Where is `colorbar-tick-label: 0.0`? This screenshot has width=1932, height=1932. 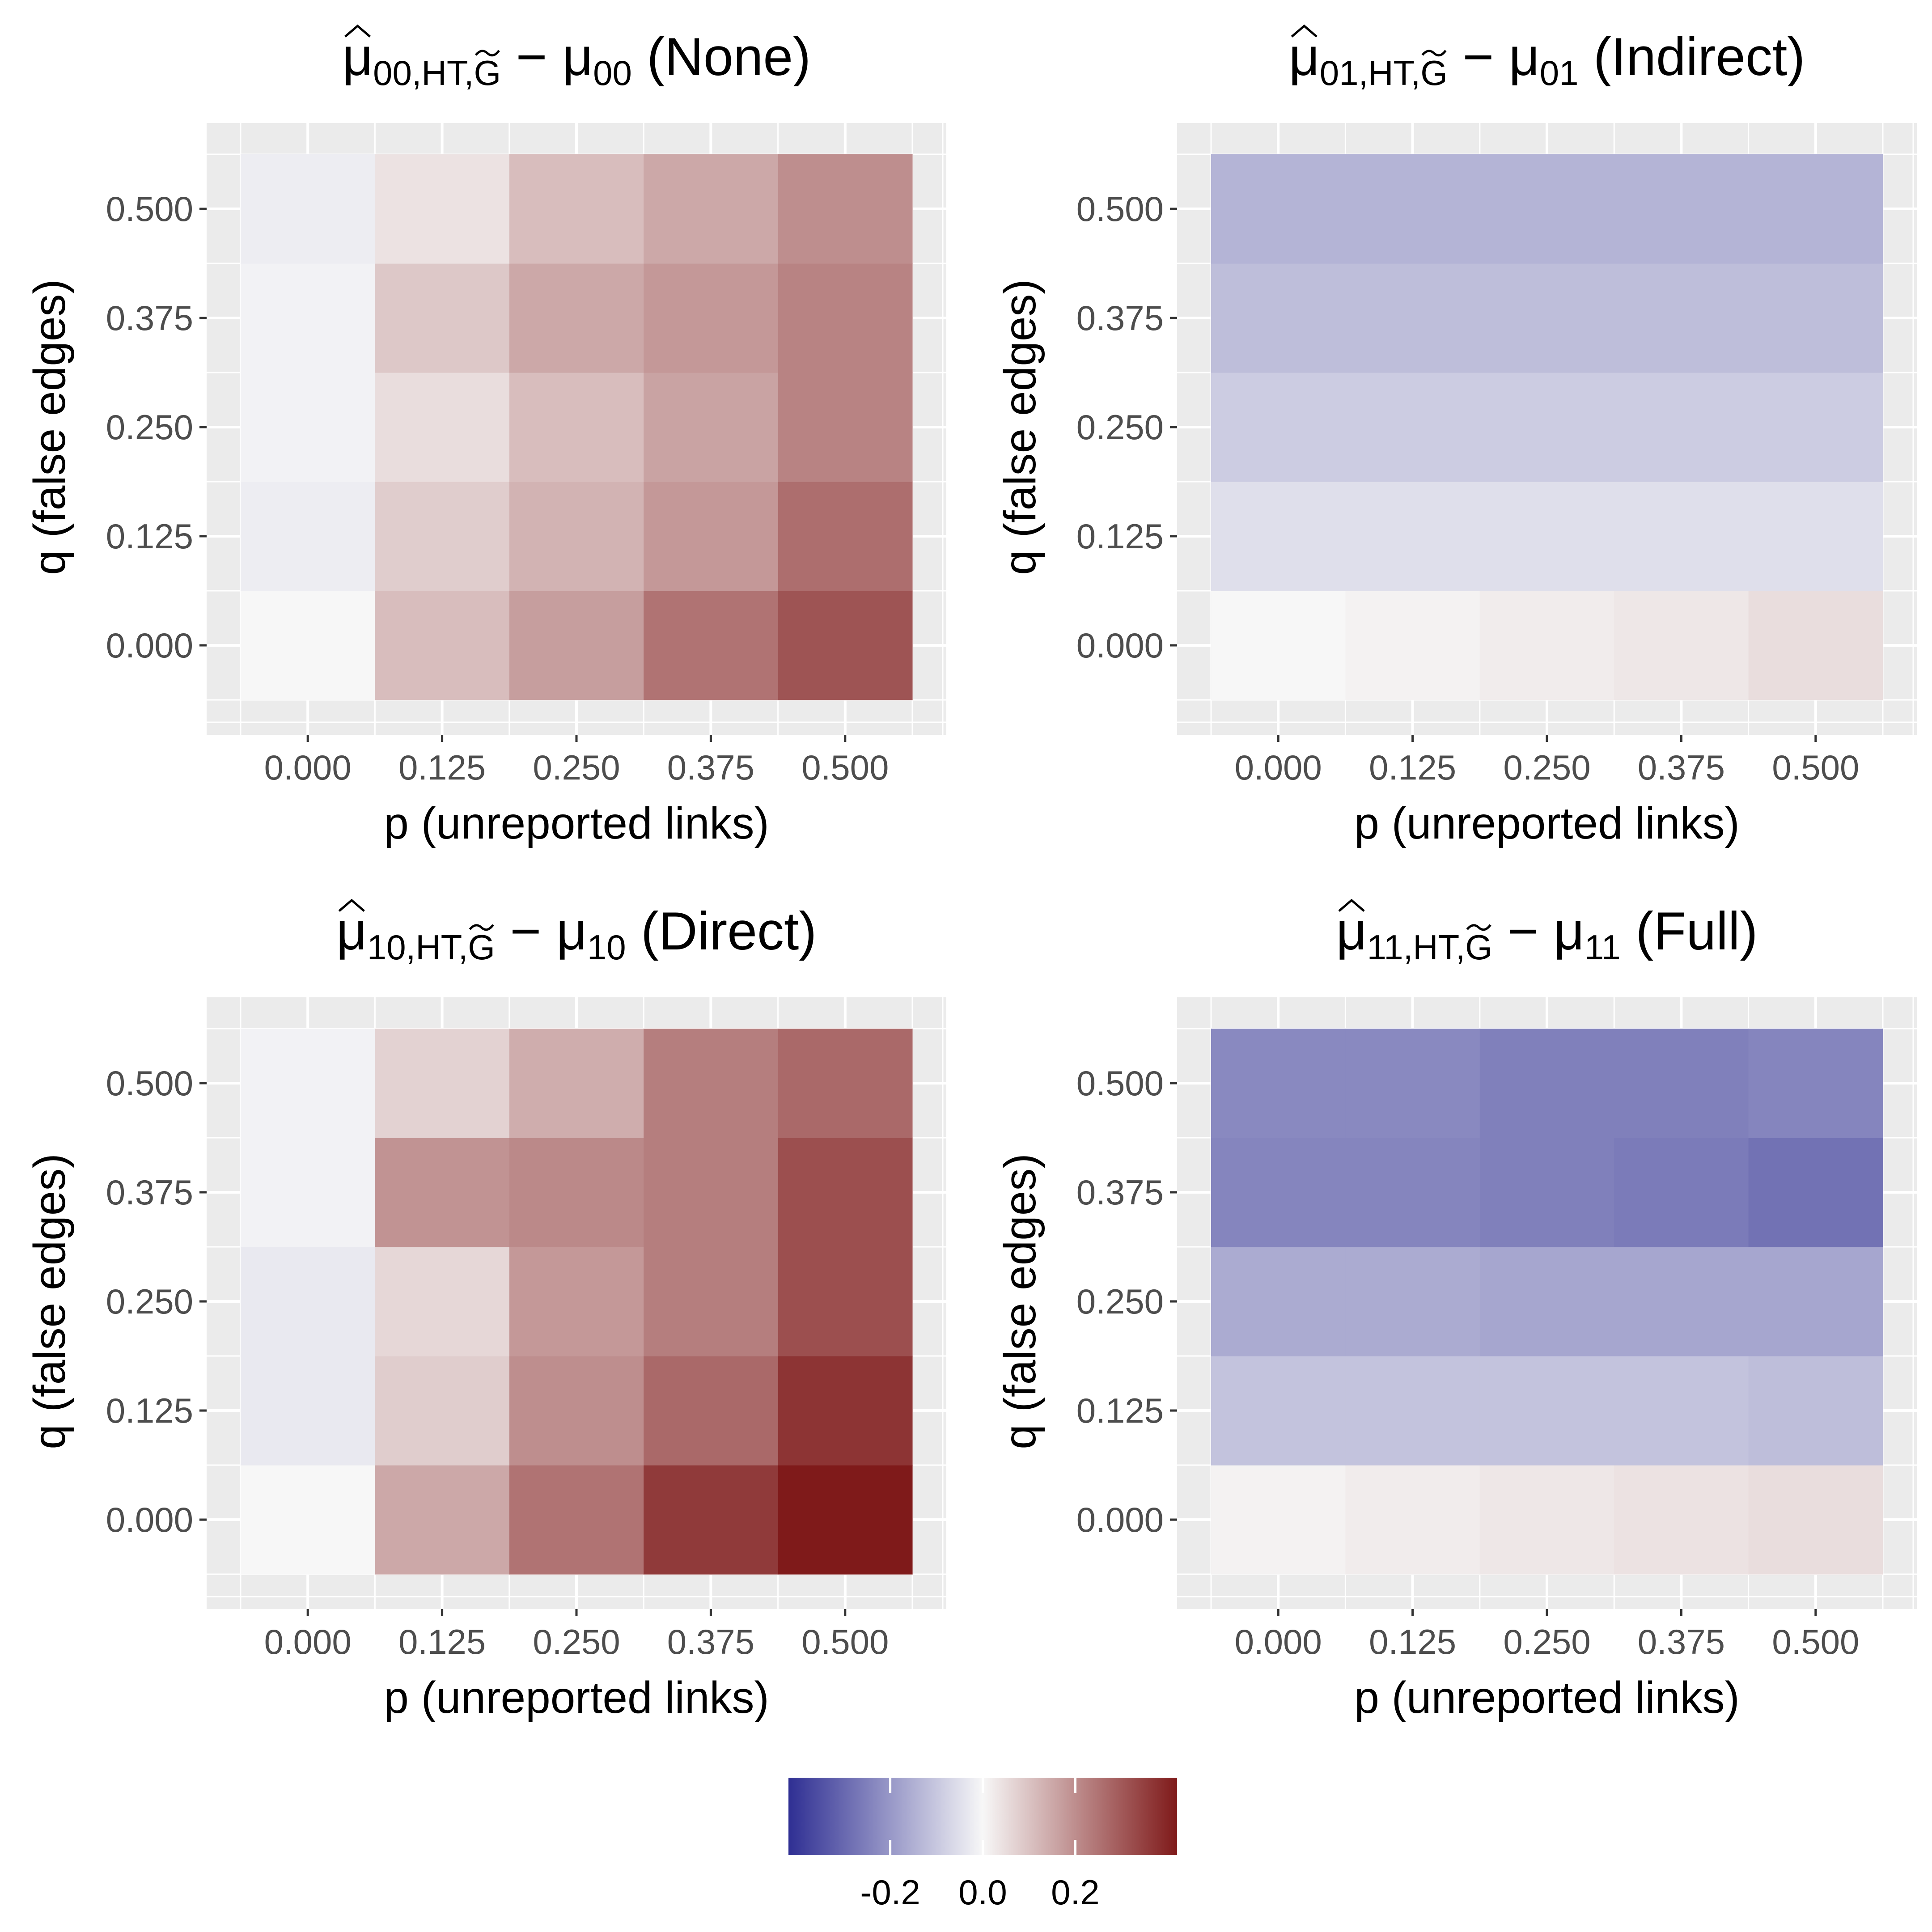
colorbar-tick-label: 0.0 is located at coordinates (982, 1892).